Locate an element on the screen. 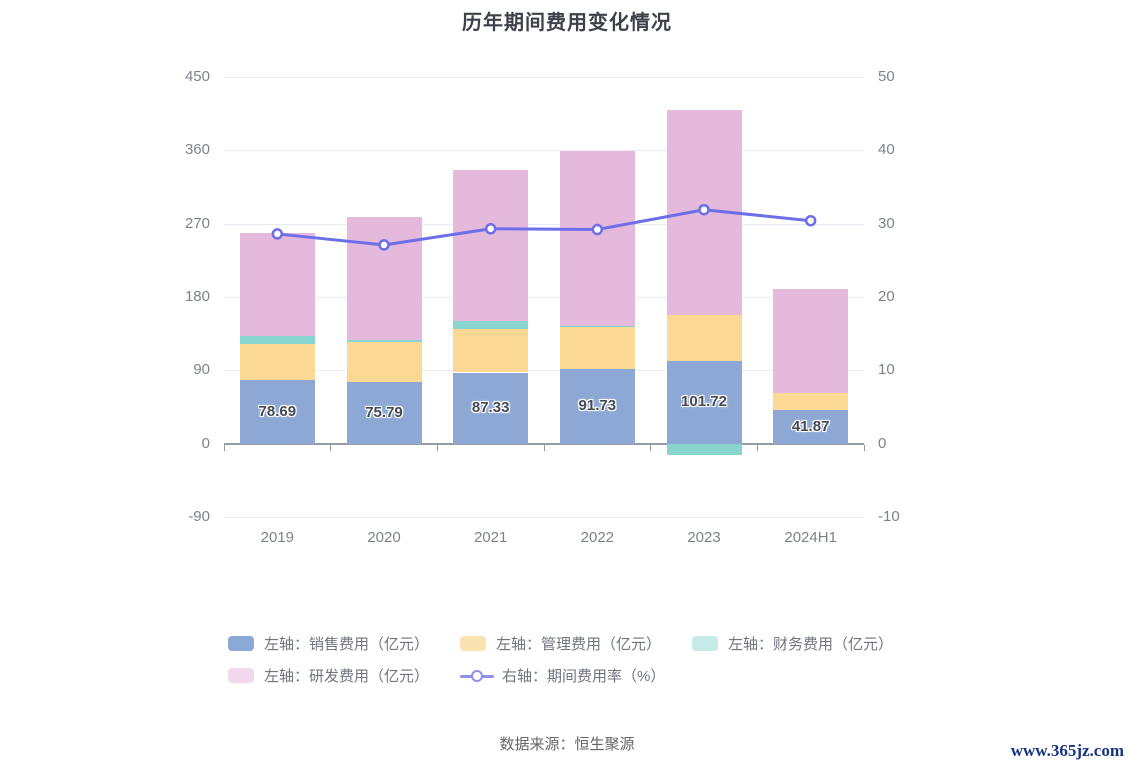 The width and height of the screenshot is (1134, 766). x-axis-label: 2020 is located at coordinates (384, 537).